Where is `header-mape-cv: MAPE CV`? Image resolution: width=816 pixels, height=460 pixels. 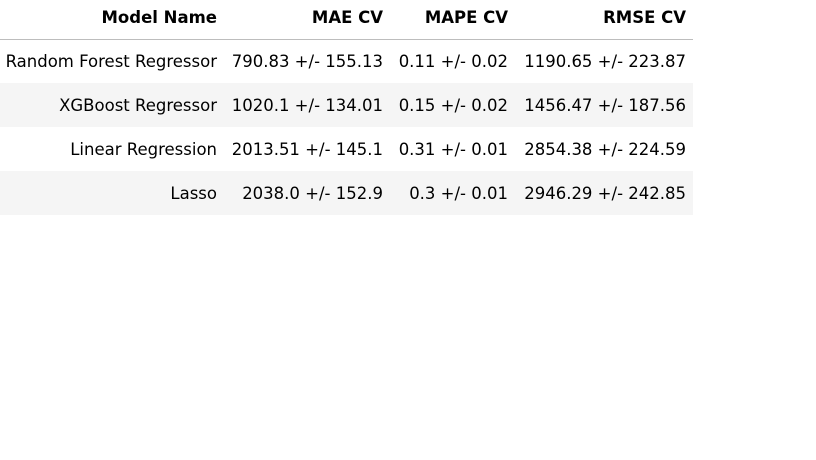 header-mape-cv: MAPE CV is located at coordinates (452, 20).